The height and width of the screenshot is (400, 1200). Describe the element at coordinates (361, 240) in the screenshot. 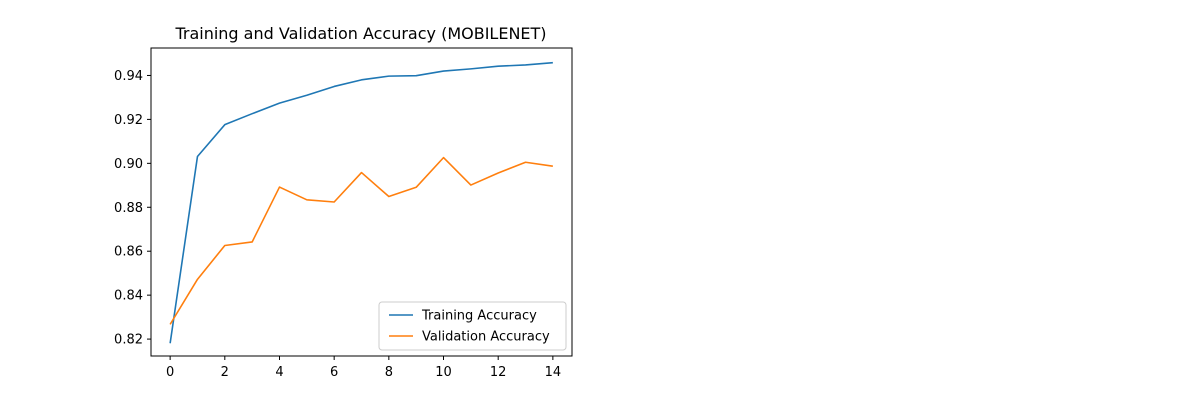

I see `validation-accuracy-line` at that location.